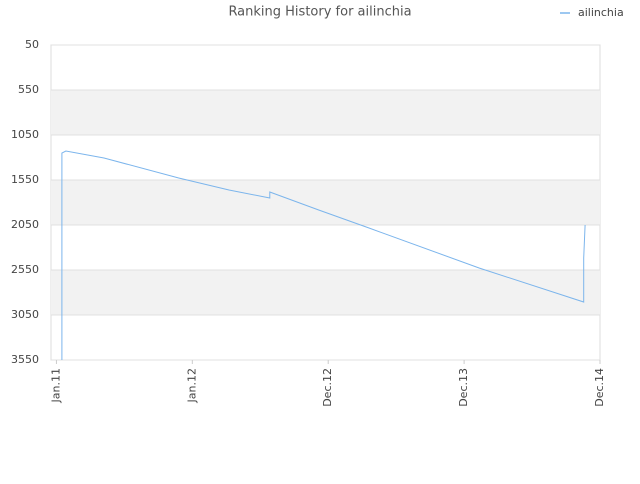 This screenshot has height=484, width=640. What do you see at coordinates (191, 385) in the screenshot?
I see `x-tick-label: Jan.12` at bounding box center [191, 385].